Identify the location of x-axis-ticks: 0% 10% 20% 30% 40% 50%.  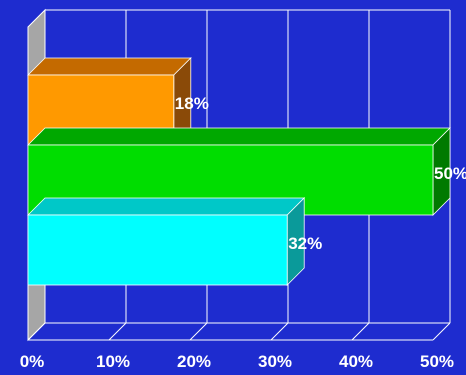
(237, 361).